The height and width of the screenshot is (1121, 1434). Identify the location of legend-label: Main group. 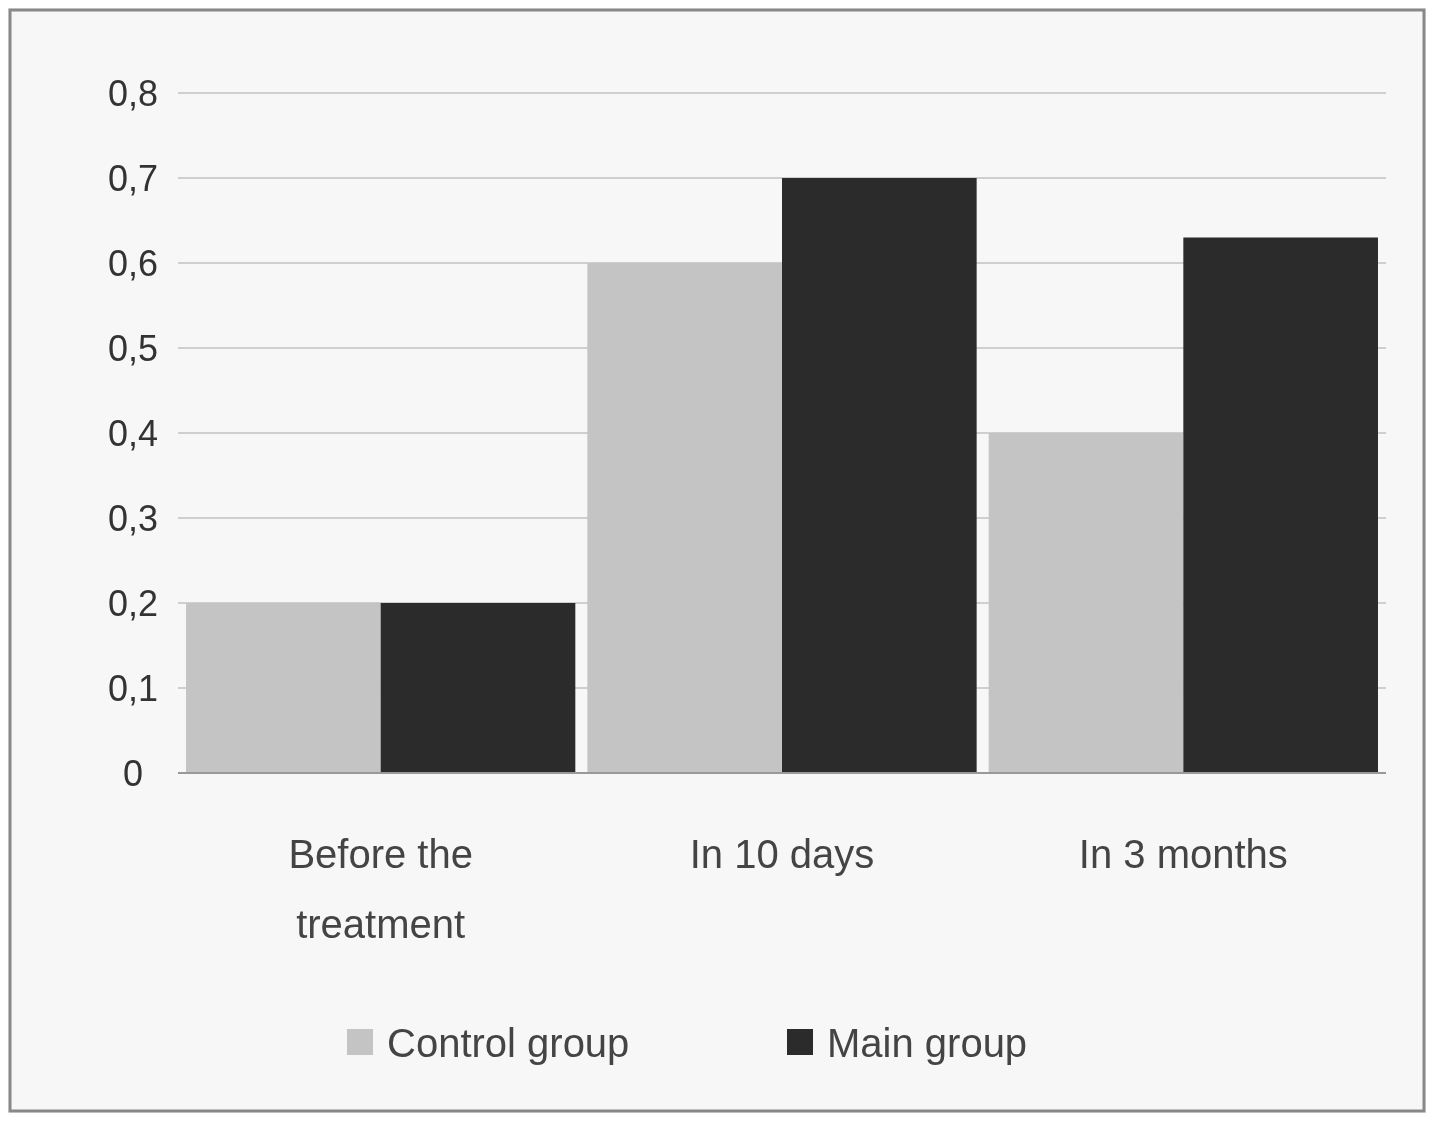
(927, 1043).